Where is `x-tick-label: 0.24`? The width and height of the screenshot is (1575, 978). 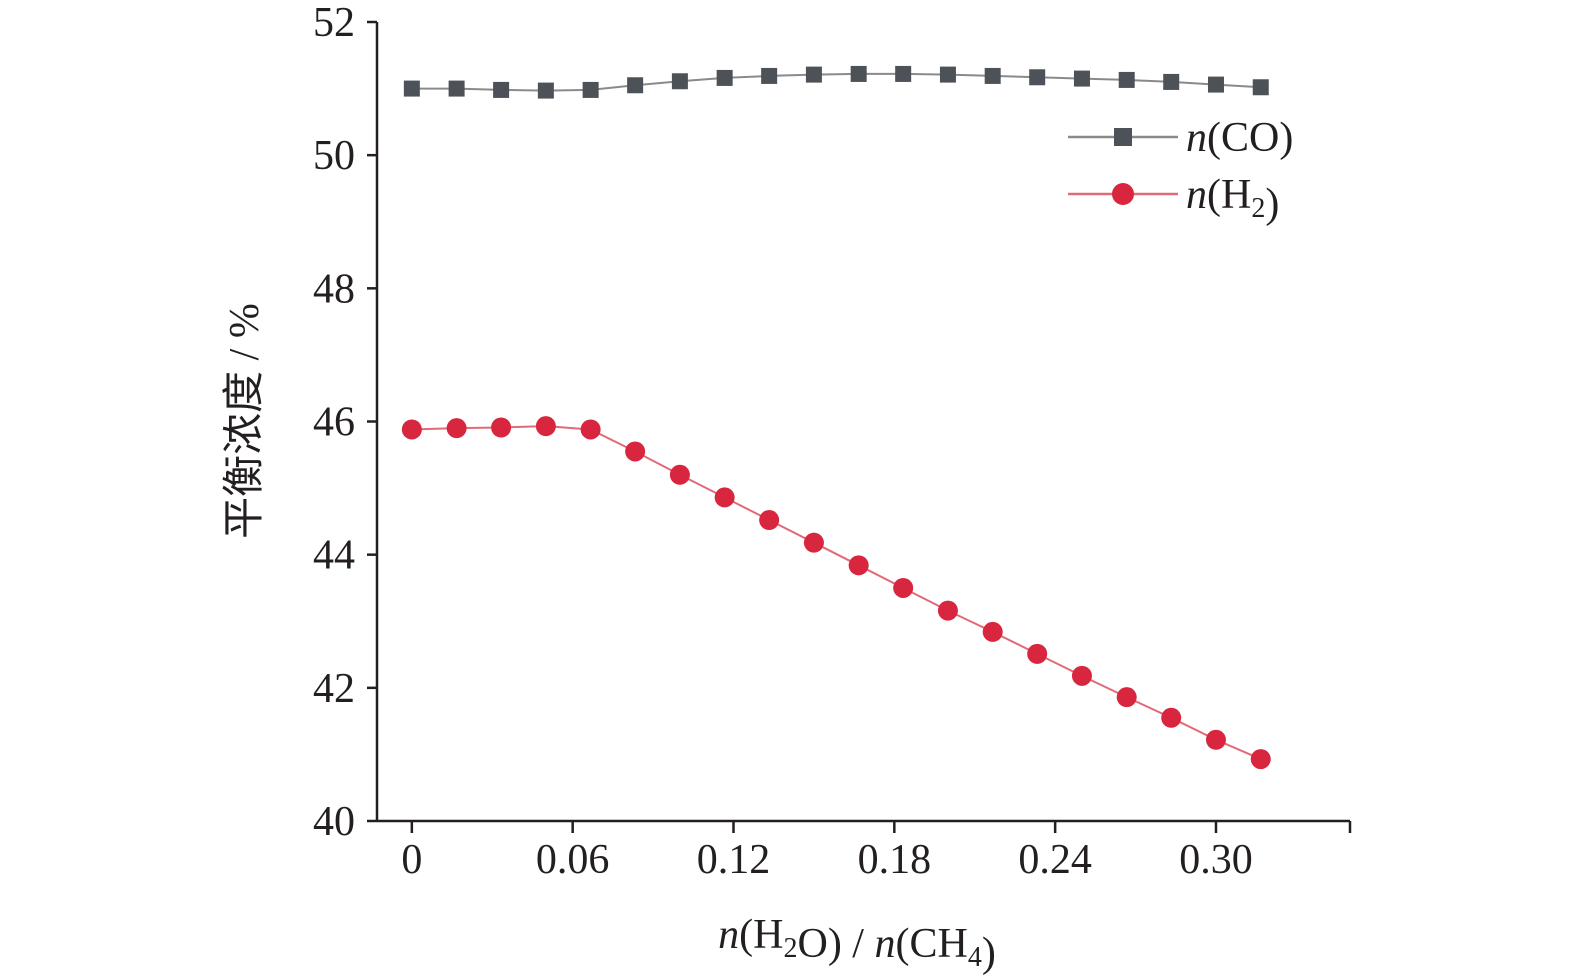
x-tick-label: 0.24 is located at coordinates (1055, 860).